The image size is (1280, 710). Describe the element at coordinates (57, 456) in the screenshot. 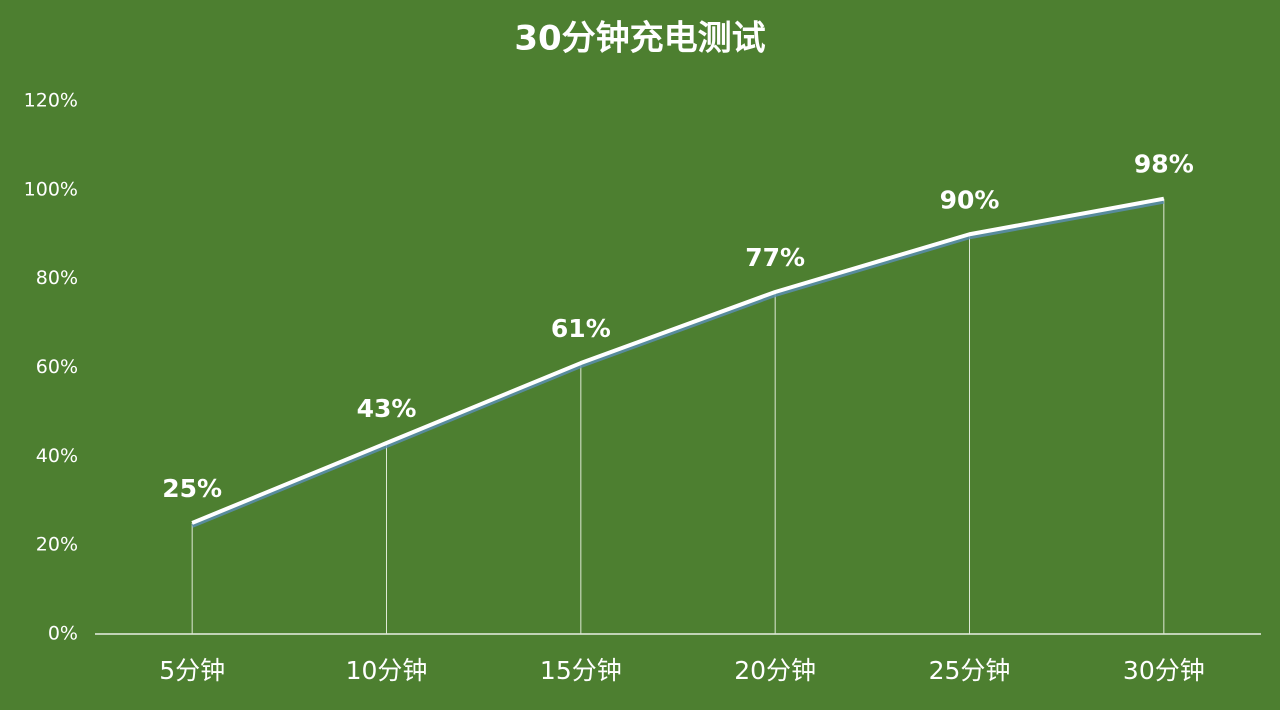

I see `y-tick-label: 40%` at that location.